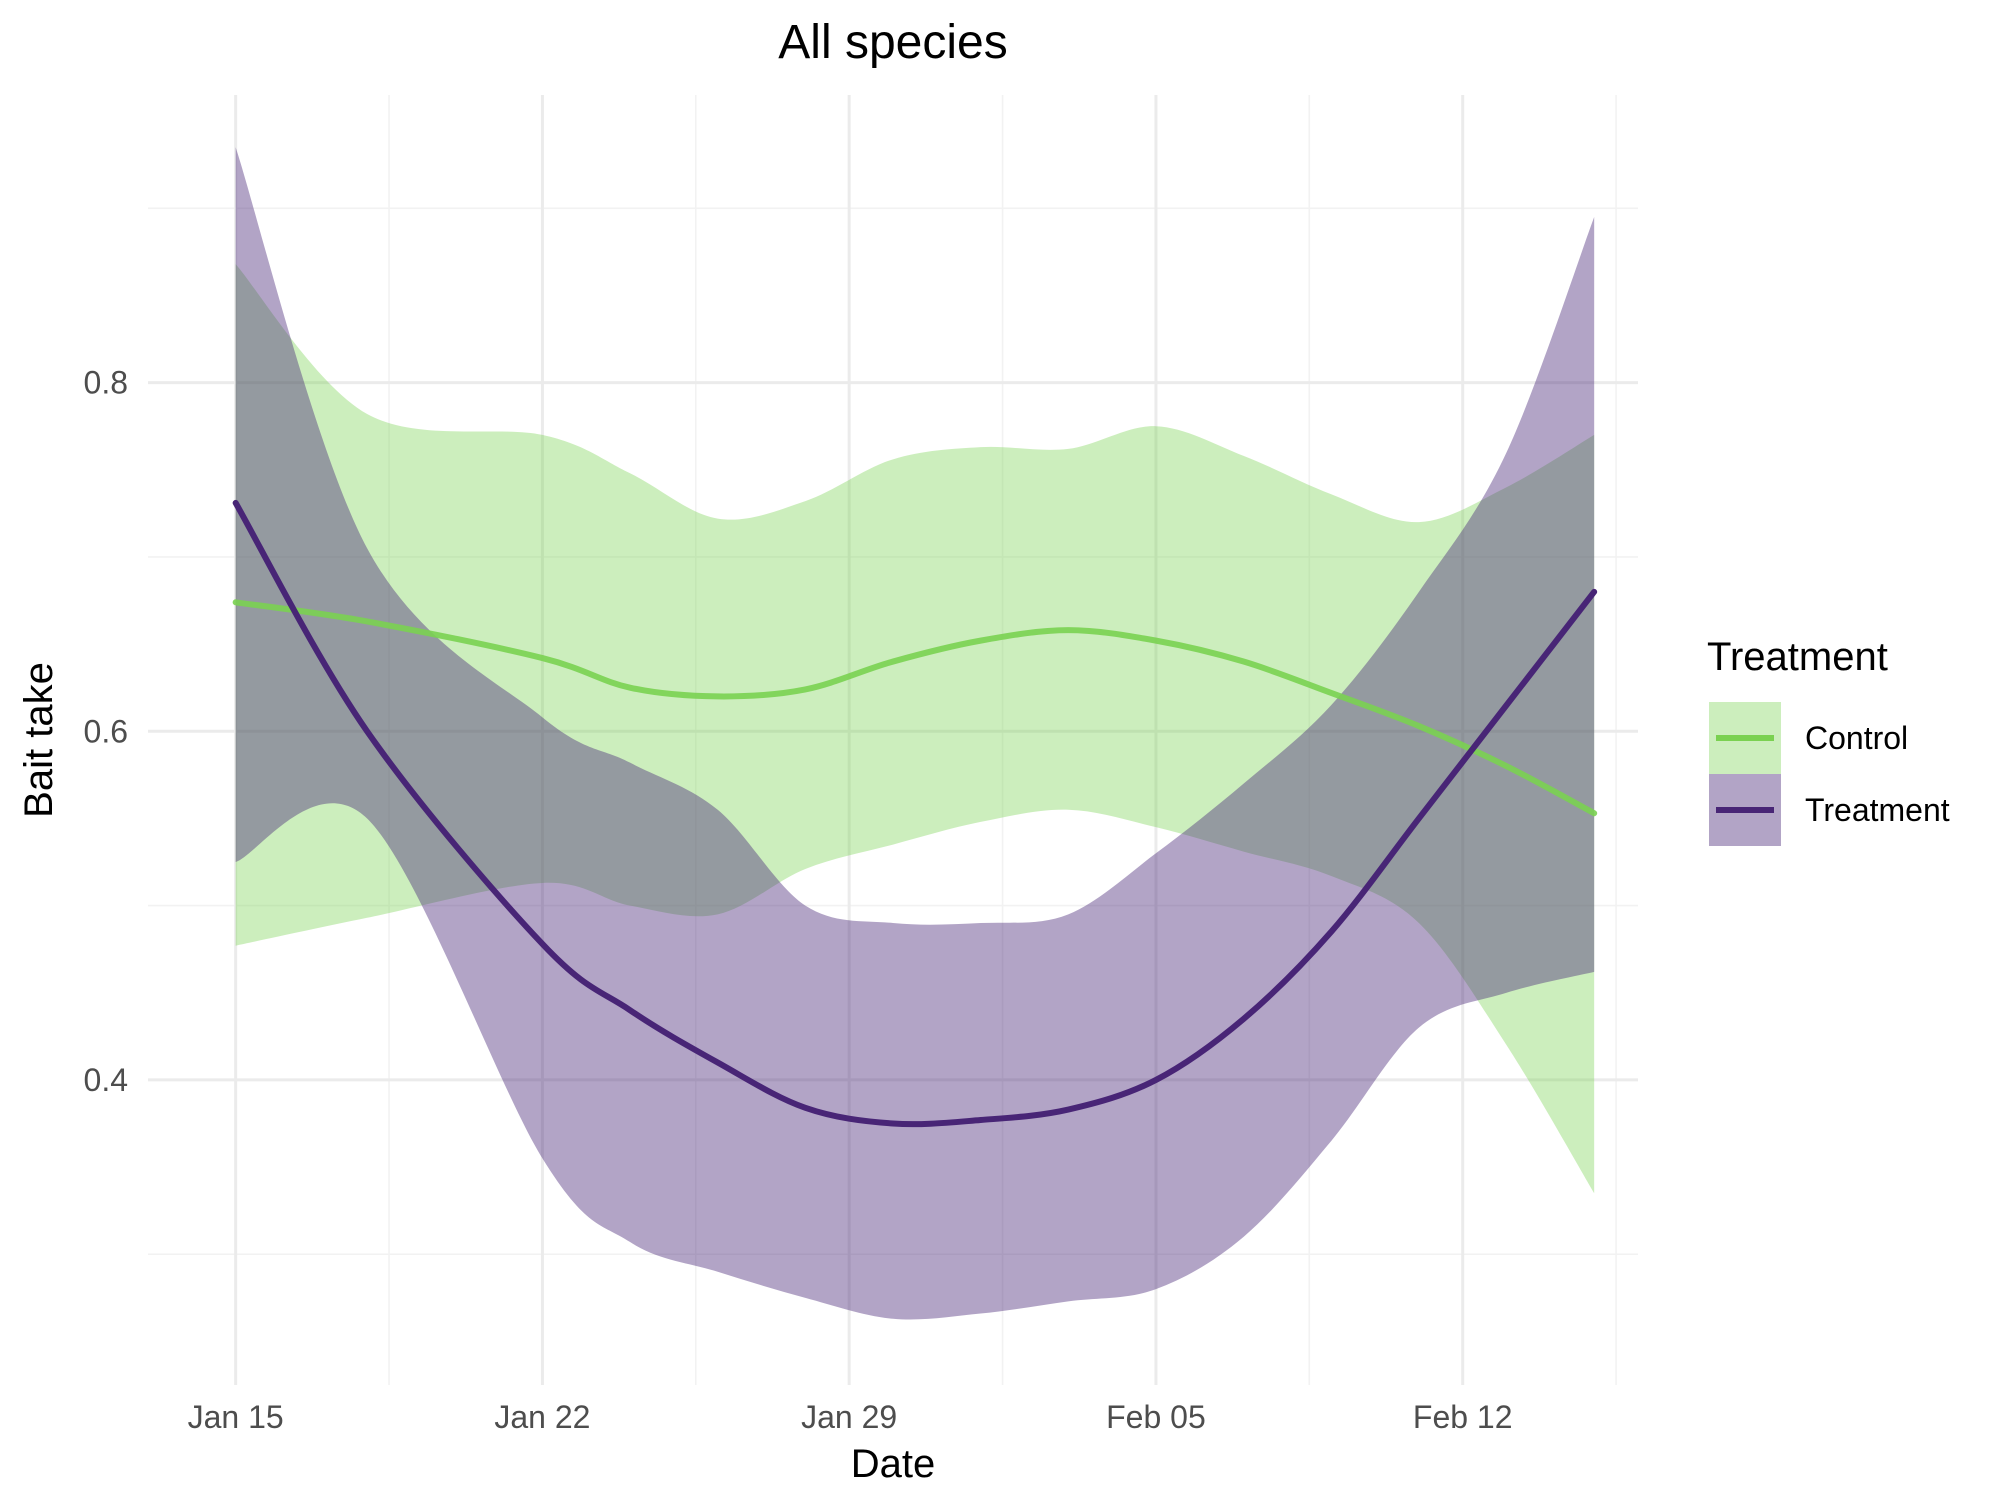  I want to click on x-tick-label: Feb 12, so click(1463, 1417).